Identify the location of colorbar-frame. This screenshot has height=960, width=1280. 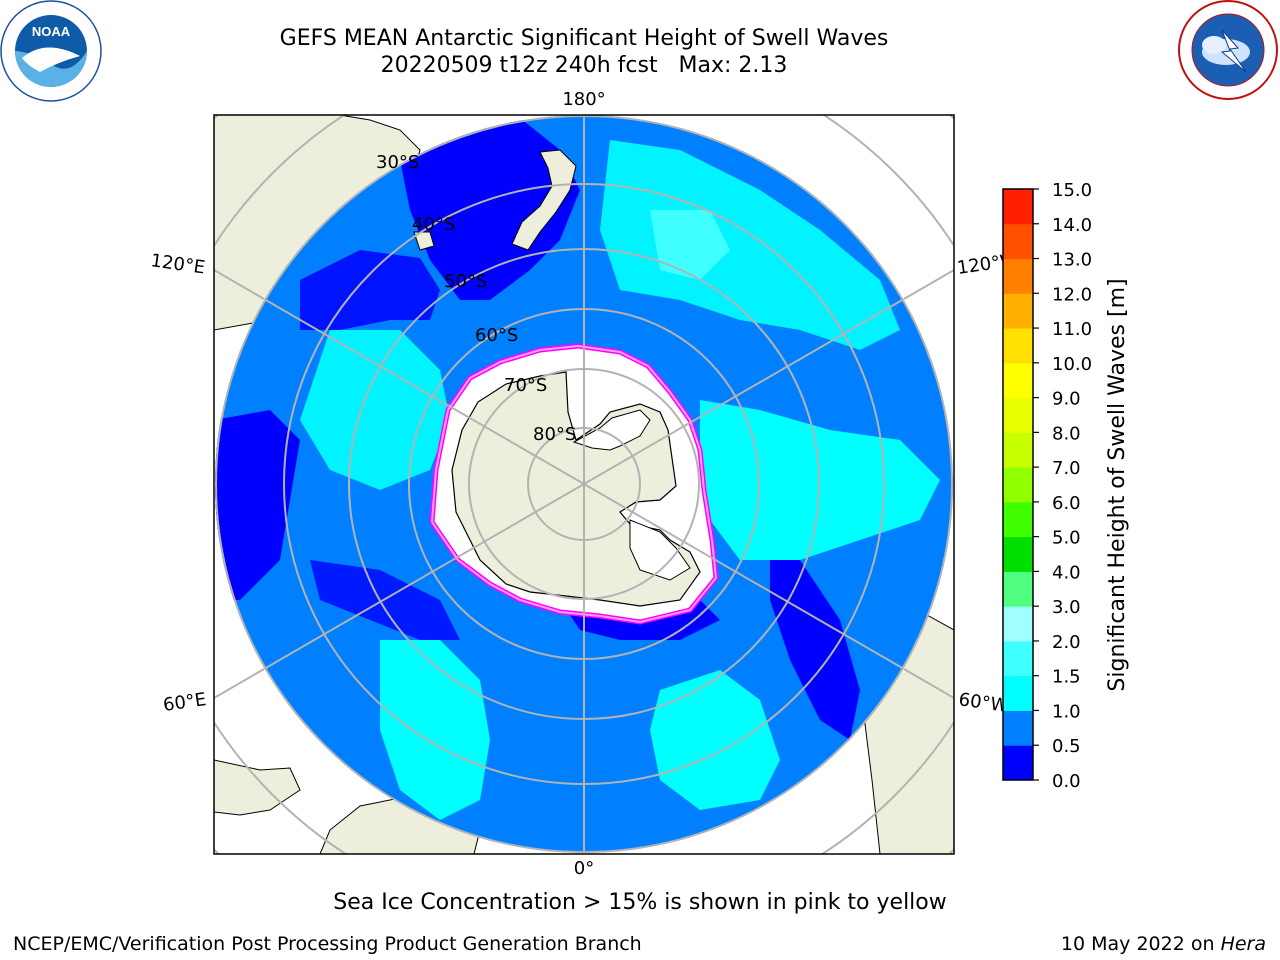
(1018, 484).